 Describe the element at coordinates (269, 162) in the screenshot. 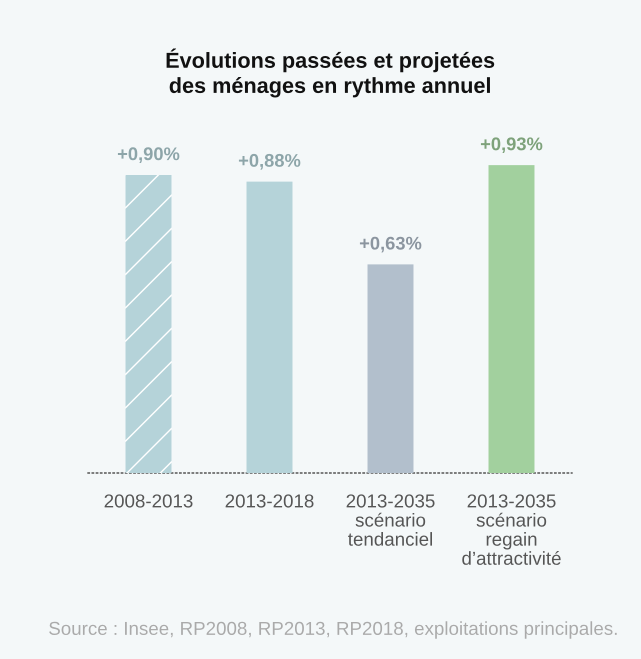

I see `data-label: +0,88%` at that location.